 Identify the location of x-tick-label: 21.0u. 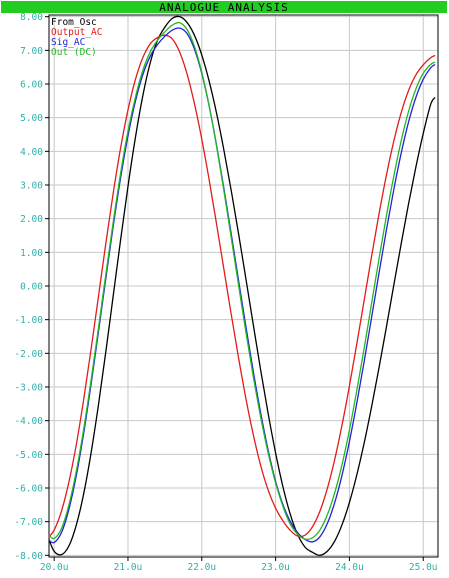
(128, 567).